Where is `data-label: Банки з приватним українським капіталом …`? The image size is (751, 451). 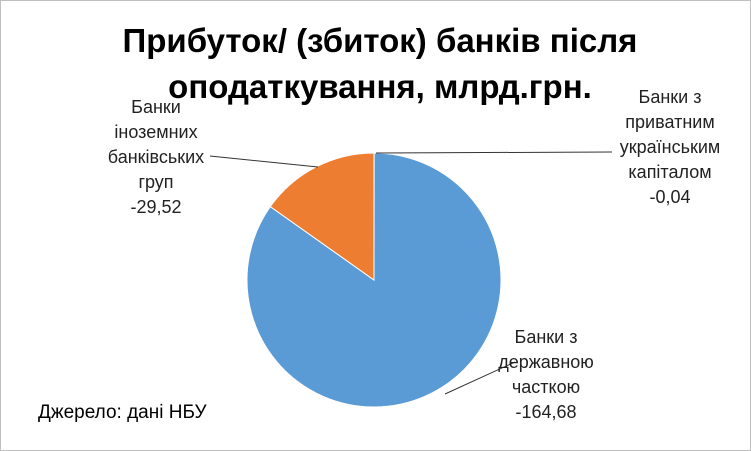
data-label: Банки з приватним українським капіталом … is located at coordinates (670, 147).